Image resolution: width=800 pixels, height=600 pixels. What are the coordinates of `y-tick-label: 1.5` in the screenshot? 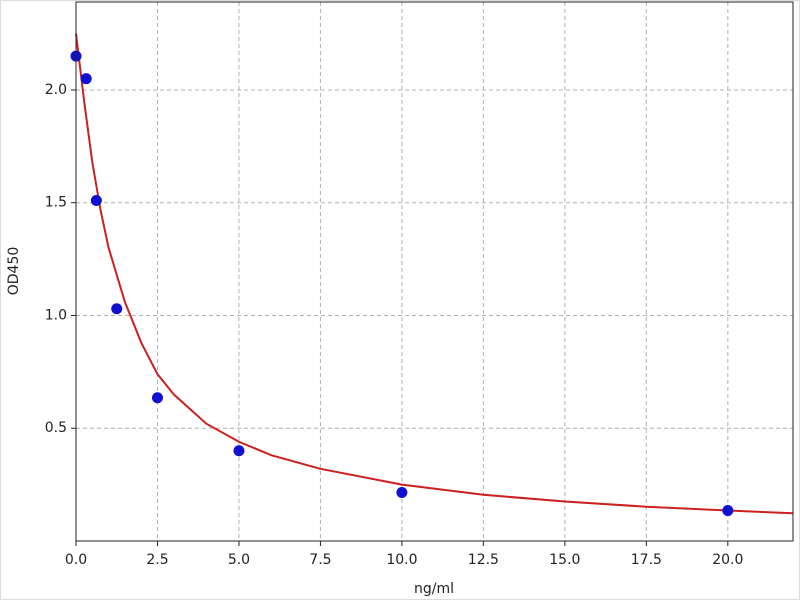 It's located at (56, 203).